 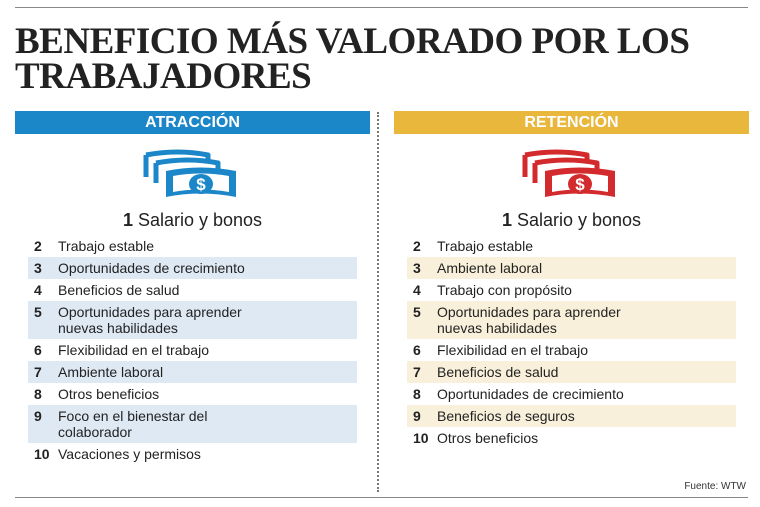 What do you see at coordinates (715, 486) in the screenshot?
I see `source: Fuente: WTW` at bounding box center [715, 486].